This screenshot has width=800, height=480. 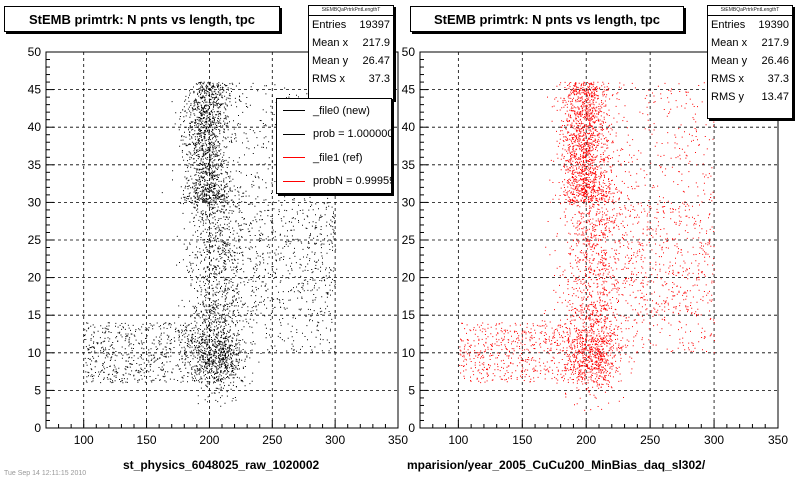 What do you see at coordinates (294, 111) in the screenshot?
I see `legend-swatch-file0` at bounding box center [294, 111].